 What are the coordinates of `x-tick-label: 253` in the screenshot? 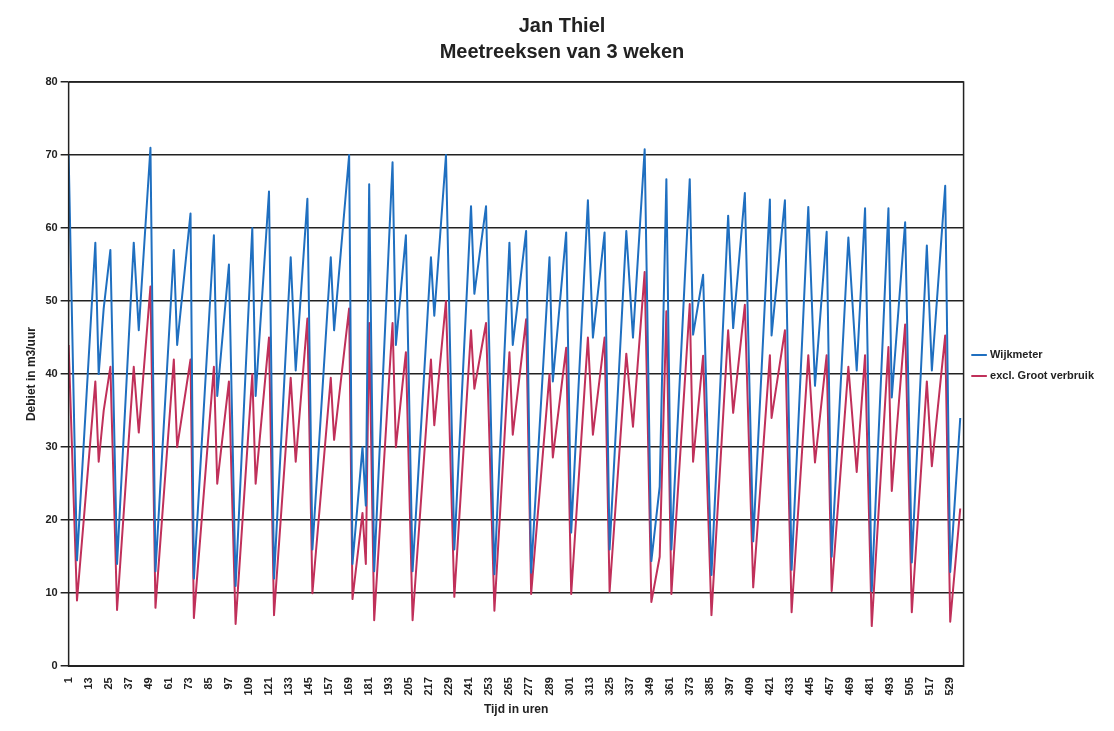 It's located at (488, 686).